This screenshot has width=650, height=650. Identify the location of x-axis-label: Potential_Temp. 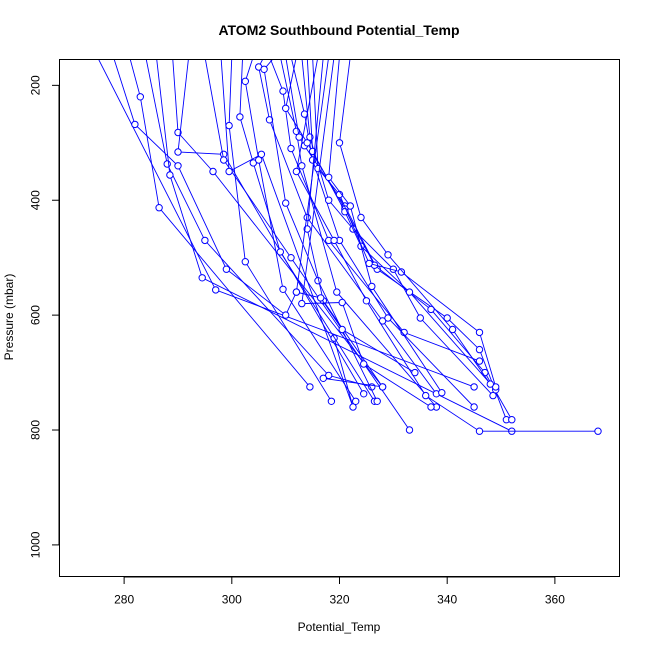
(339, 627).